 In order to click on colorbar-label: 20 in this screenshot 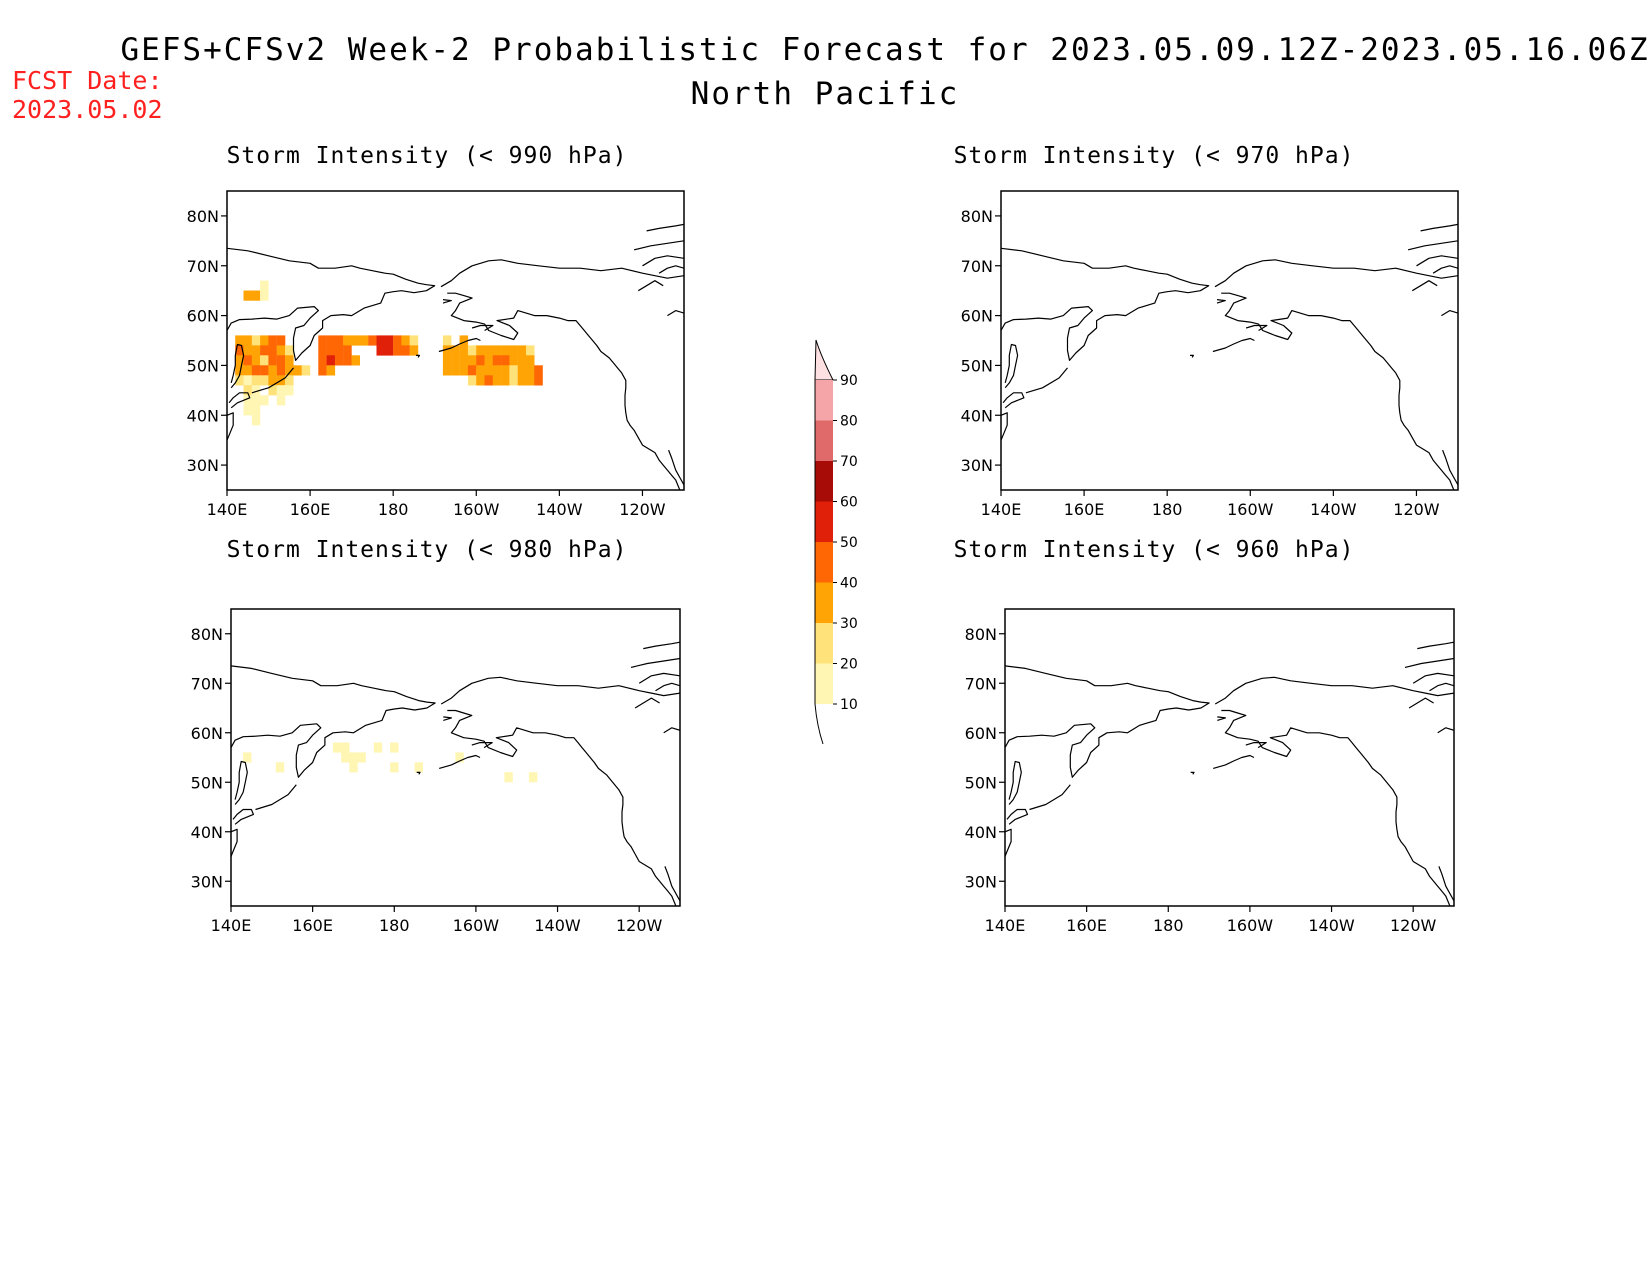, I will do `click(849, 665)`.